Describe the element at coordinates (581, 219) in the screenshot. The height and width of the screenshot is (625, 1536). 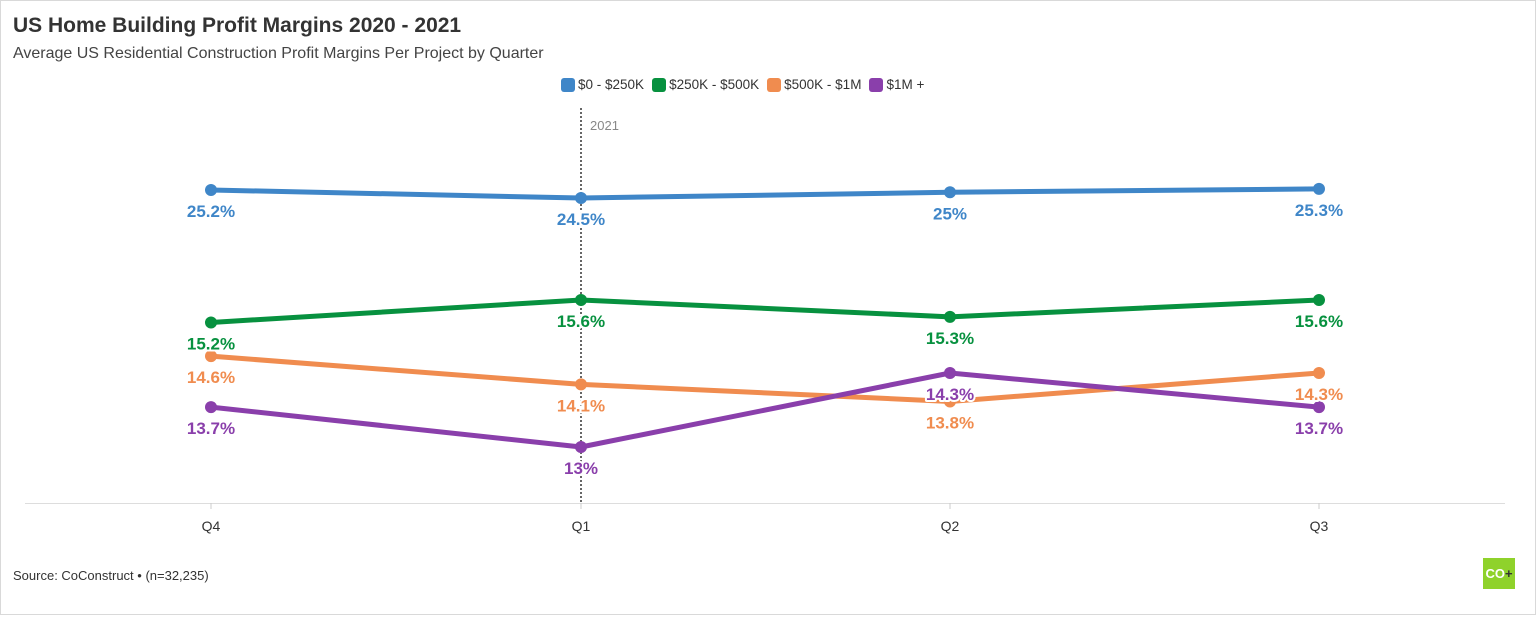
I see `data-label: 24.5%` at that location.